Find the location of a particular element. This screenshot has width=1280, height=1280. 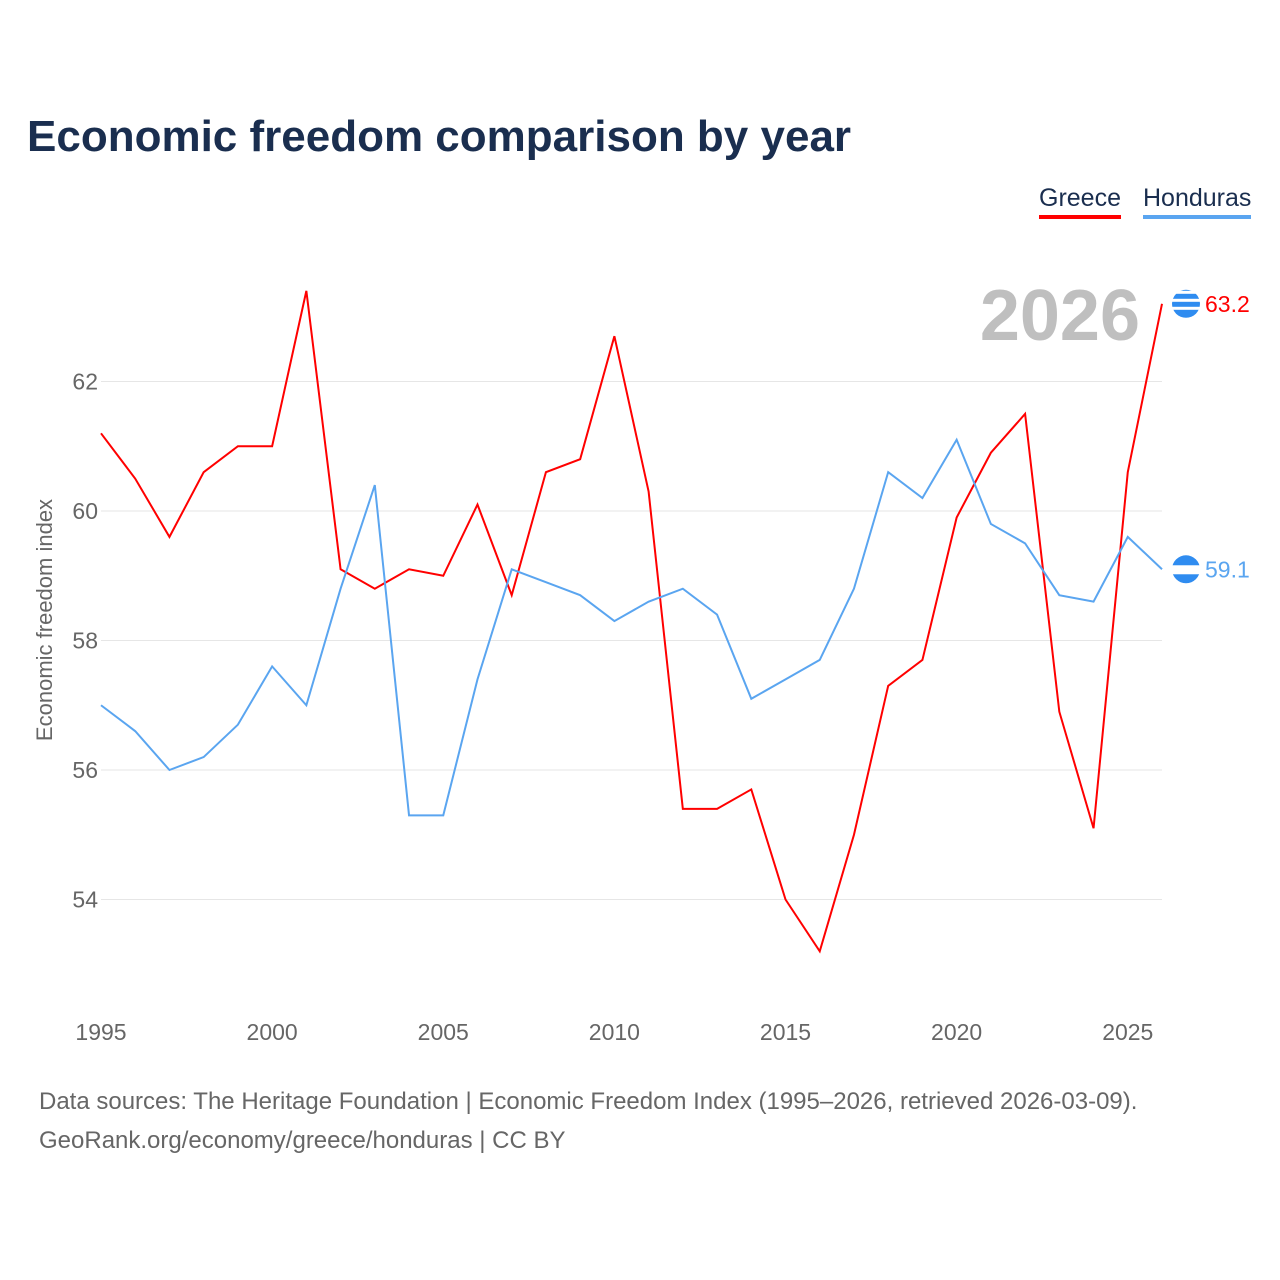

end-value-label: 59.1 is located at coordinates (1227, 569).